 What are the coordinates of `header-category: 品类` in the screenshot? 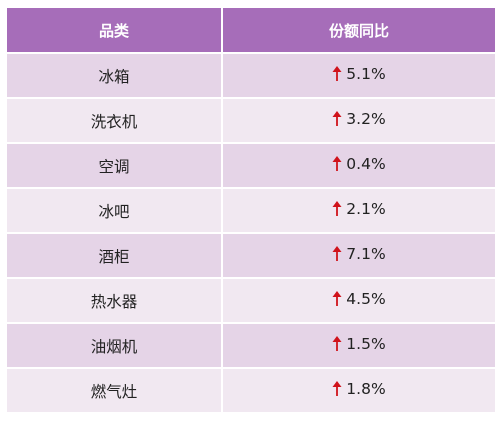 It's located at (114, 30).